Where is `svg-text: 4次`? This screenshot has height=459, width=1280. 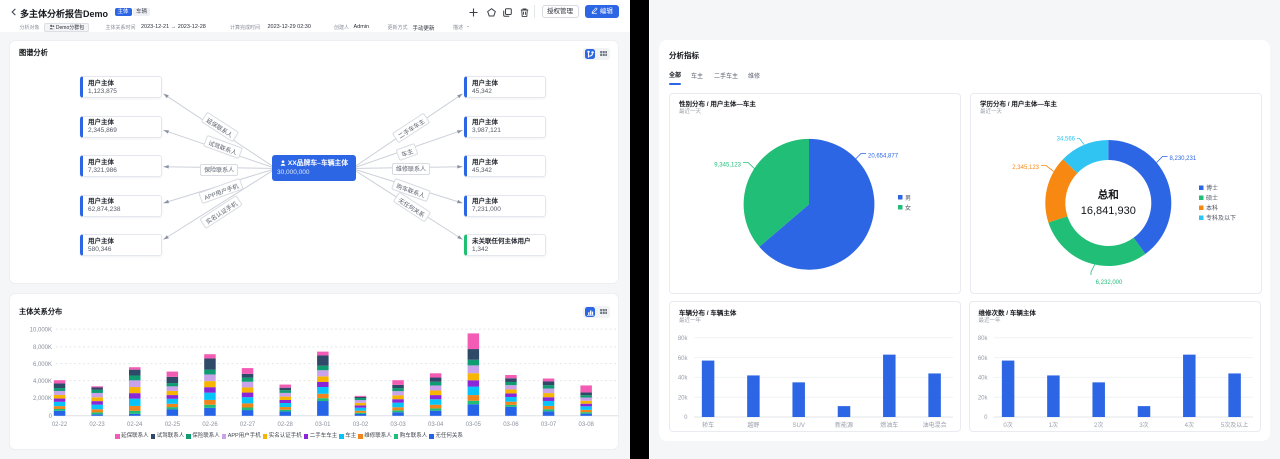
svg-text: 4次 is located at coordinates (1188, 425).